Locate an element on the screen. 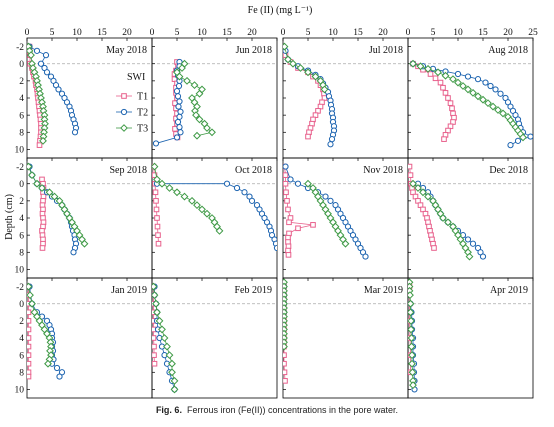 This screenshot has width=554, height=427. legend-label-t1: T1 is located at coordinates (142, 97).